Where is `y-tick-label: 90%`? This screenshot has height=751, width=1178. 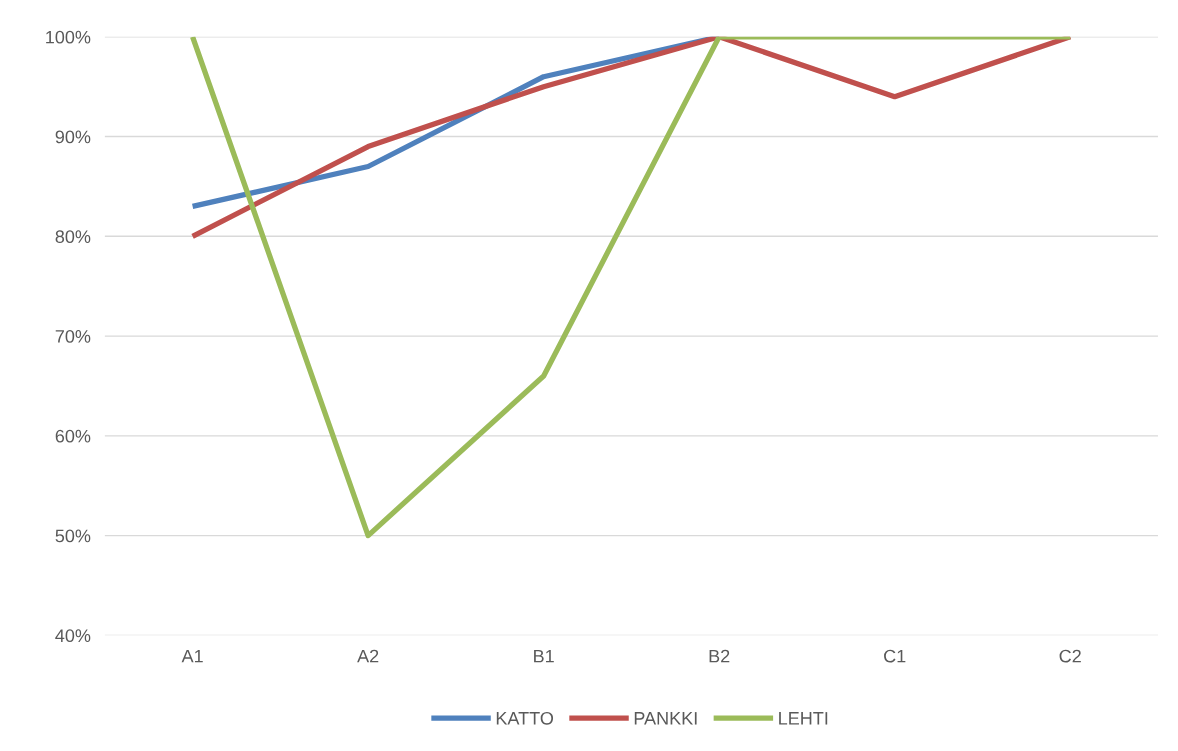
y-tick-label: 90% is located at coordinates (73, 137).